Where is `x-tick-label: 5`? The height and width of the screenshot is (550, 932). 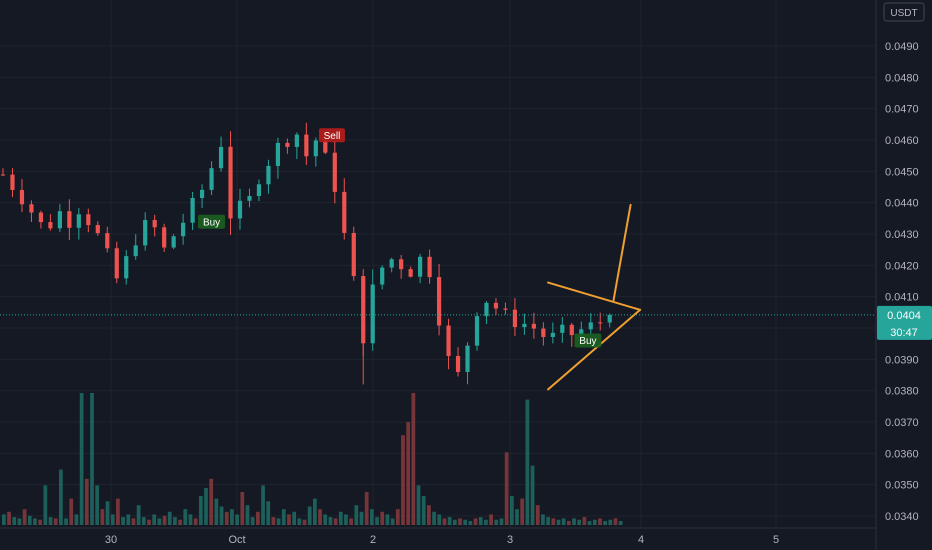 x-tick-label: 5 is located at coordinates (776, 540).